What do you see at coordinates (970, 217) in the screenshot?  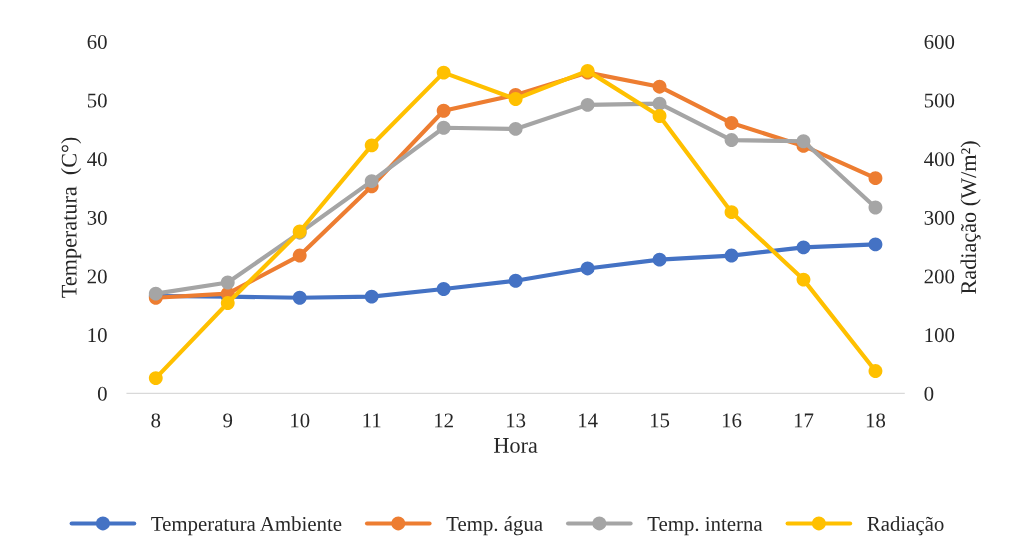 I see `y2-axis-title: Radiação (W/m²)` at bounding box center [970, 217].